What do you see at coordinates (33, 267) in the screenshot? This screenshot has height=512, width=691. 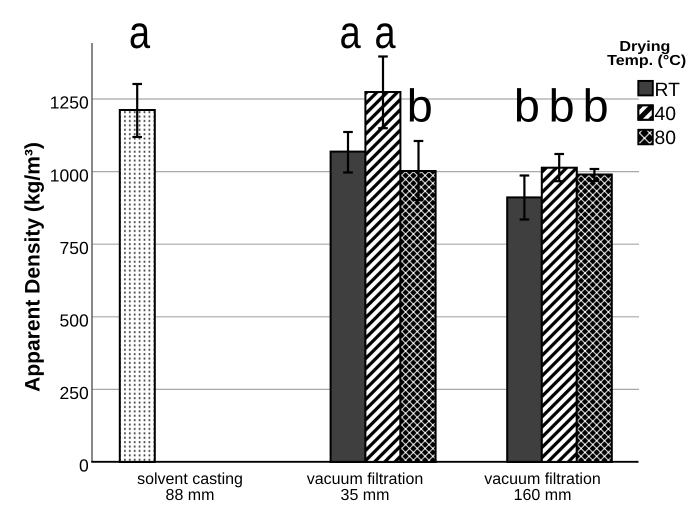 I see `svg-text: Apparent Density (kg/m³)` at bounding box center [33, 267].